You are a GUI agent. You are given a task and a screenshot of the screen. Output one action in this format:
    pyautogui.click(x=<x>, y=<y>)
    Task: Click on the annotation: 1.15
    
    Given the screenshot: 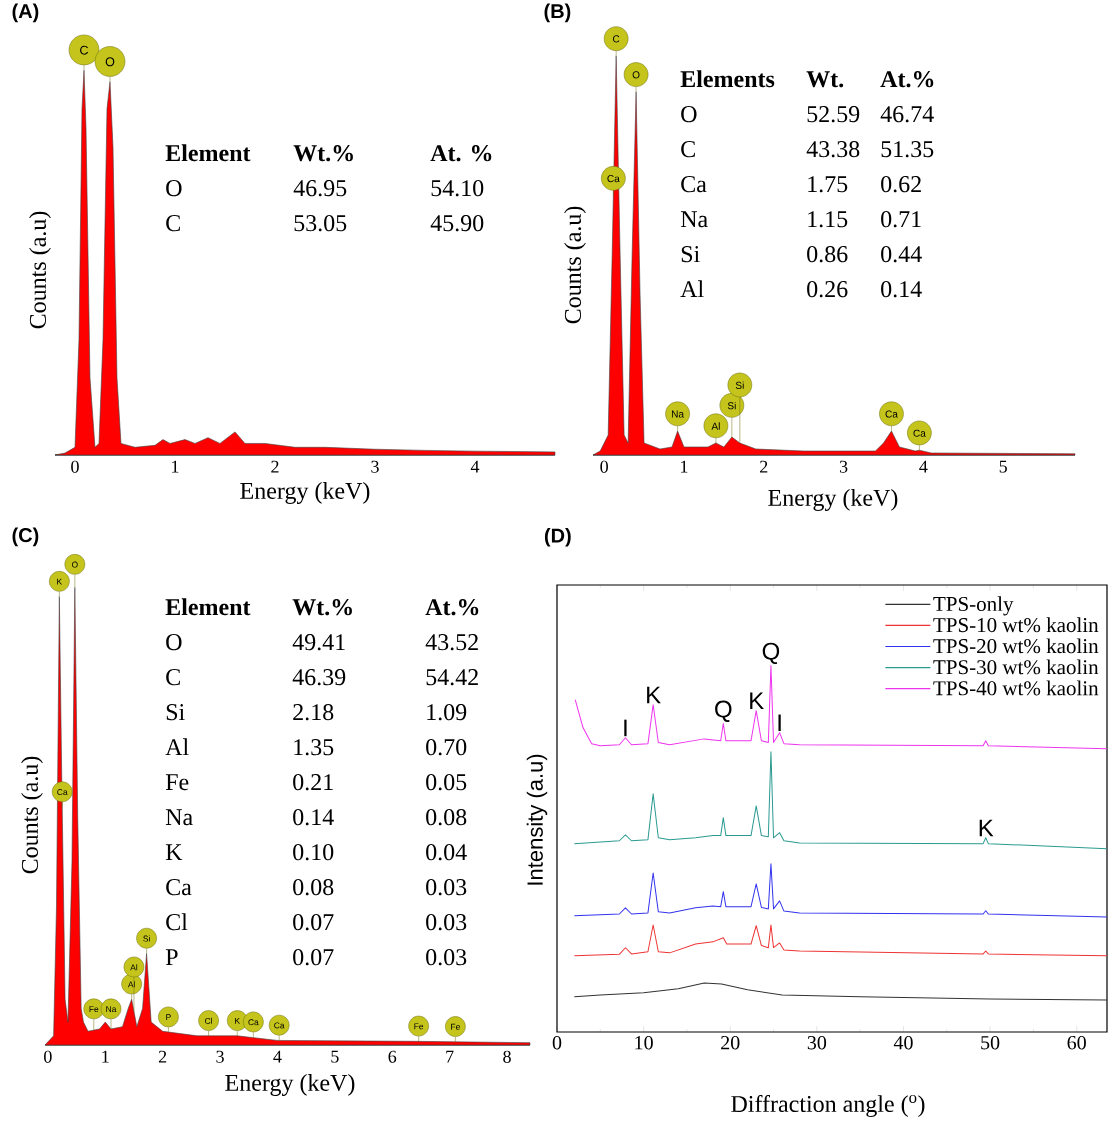 What is the action you would take?
    pyautogui.click(x=828, y=219)
    